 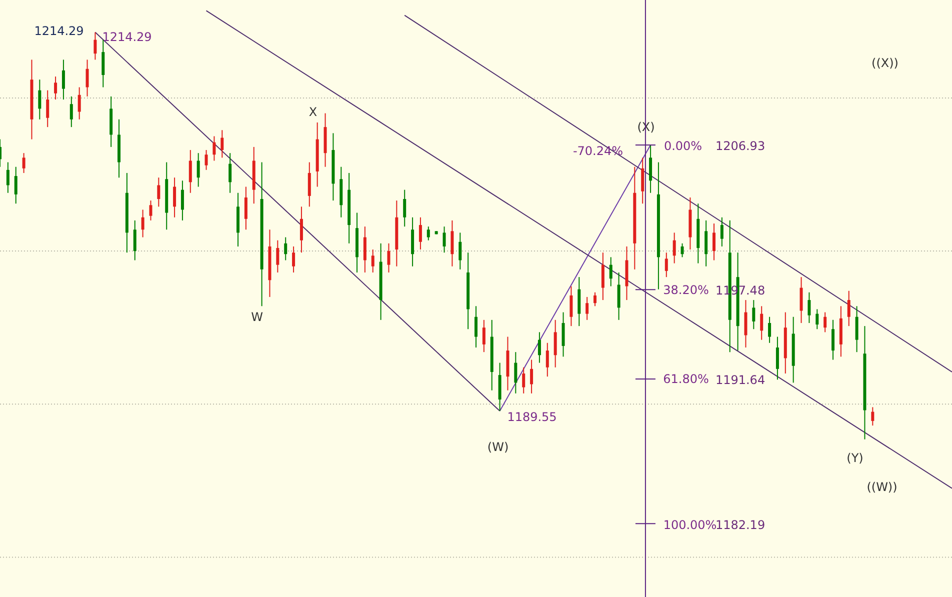 What do you see at coordinates (740, 525) in the screenshot?
I see `y-tick-label: 1182.19` at bounding box center [740, 525].